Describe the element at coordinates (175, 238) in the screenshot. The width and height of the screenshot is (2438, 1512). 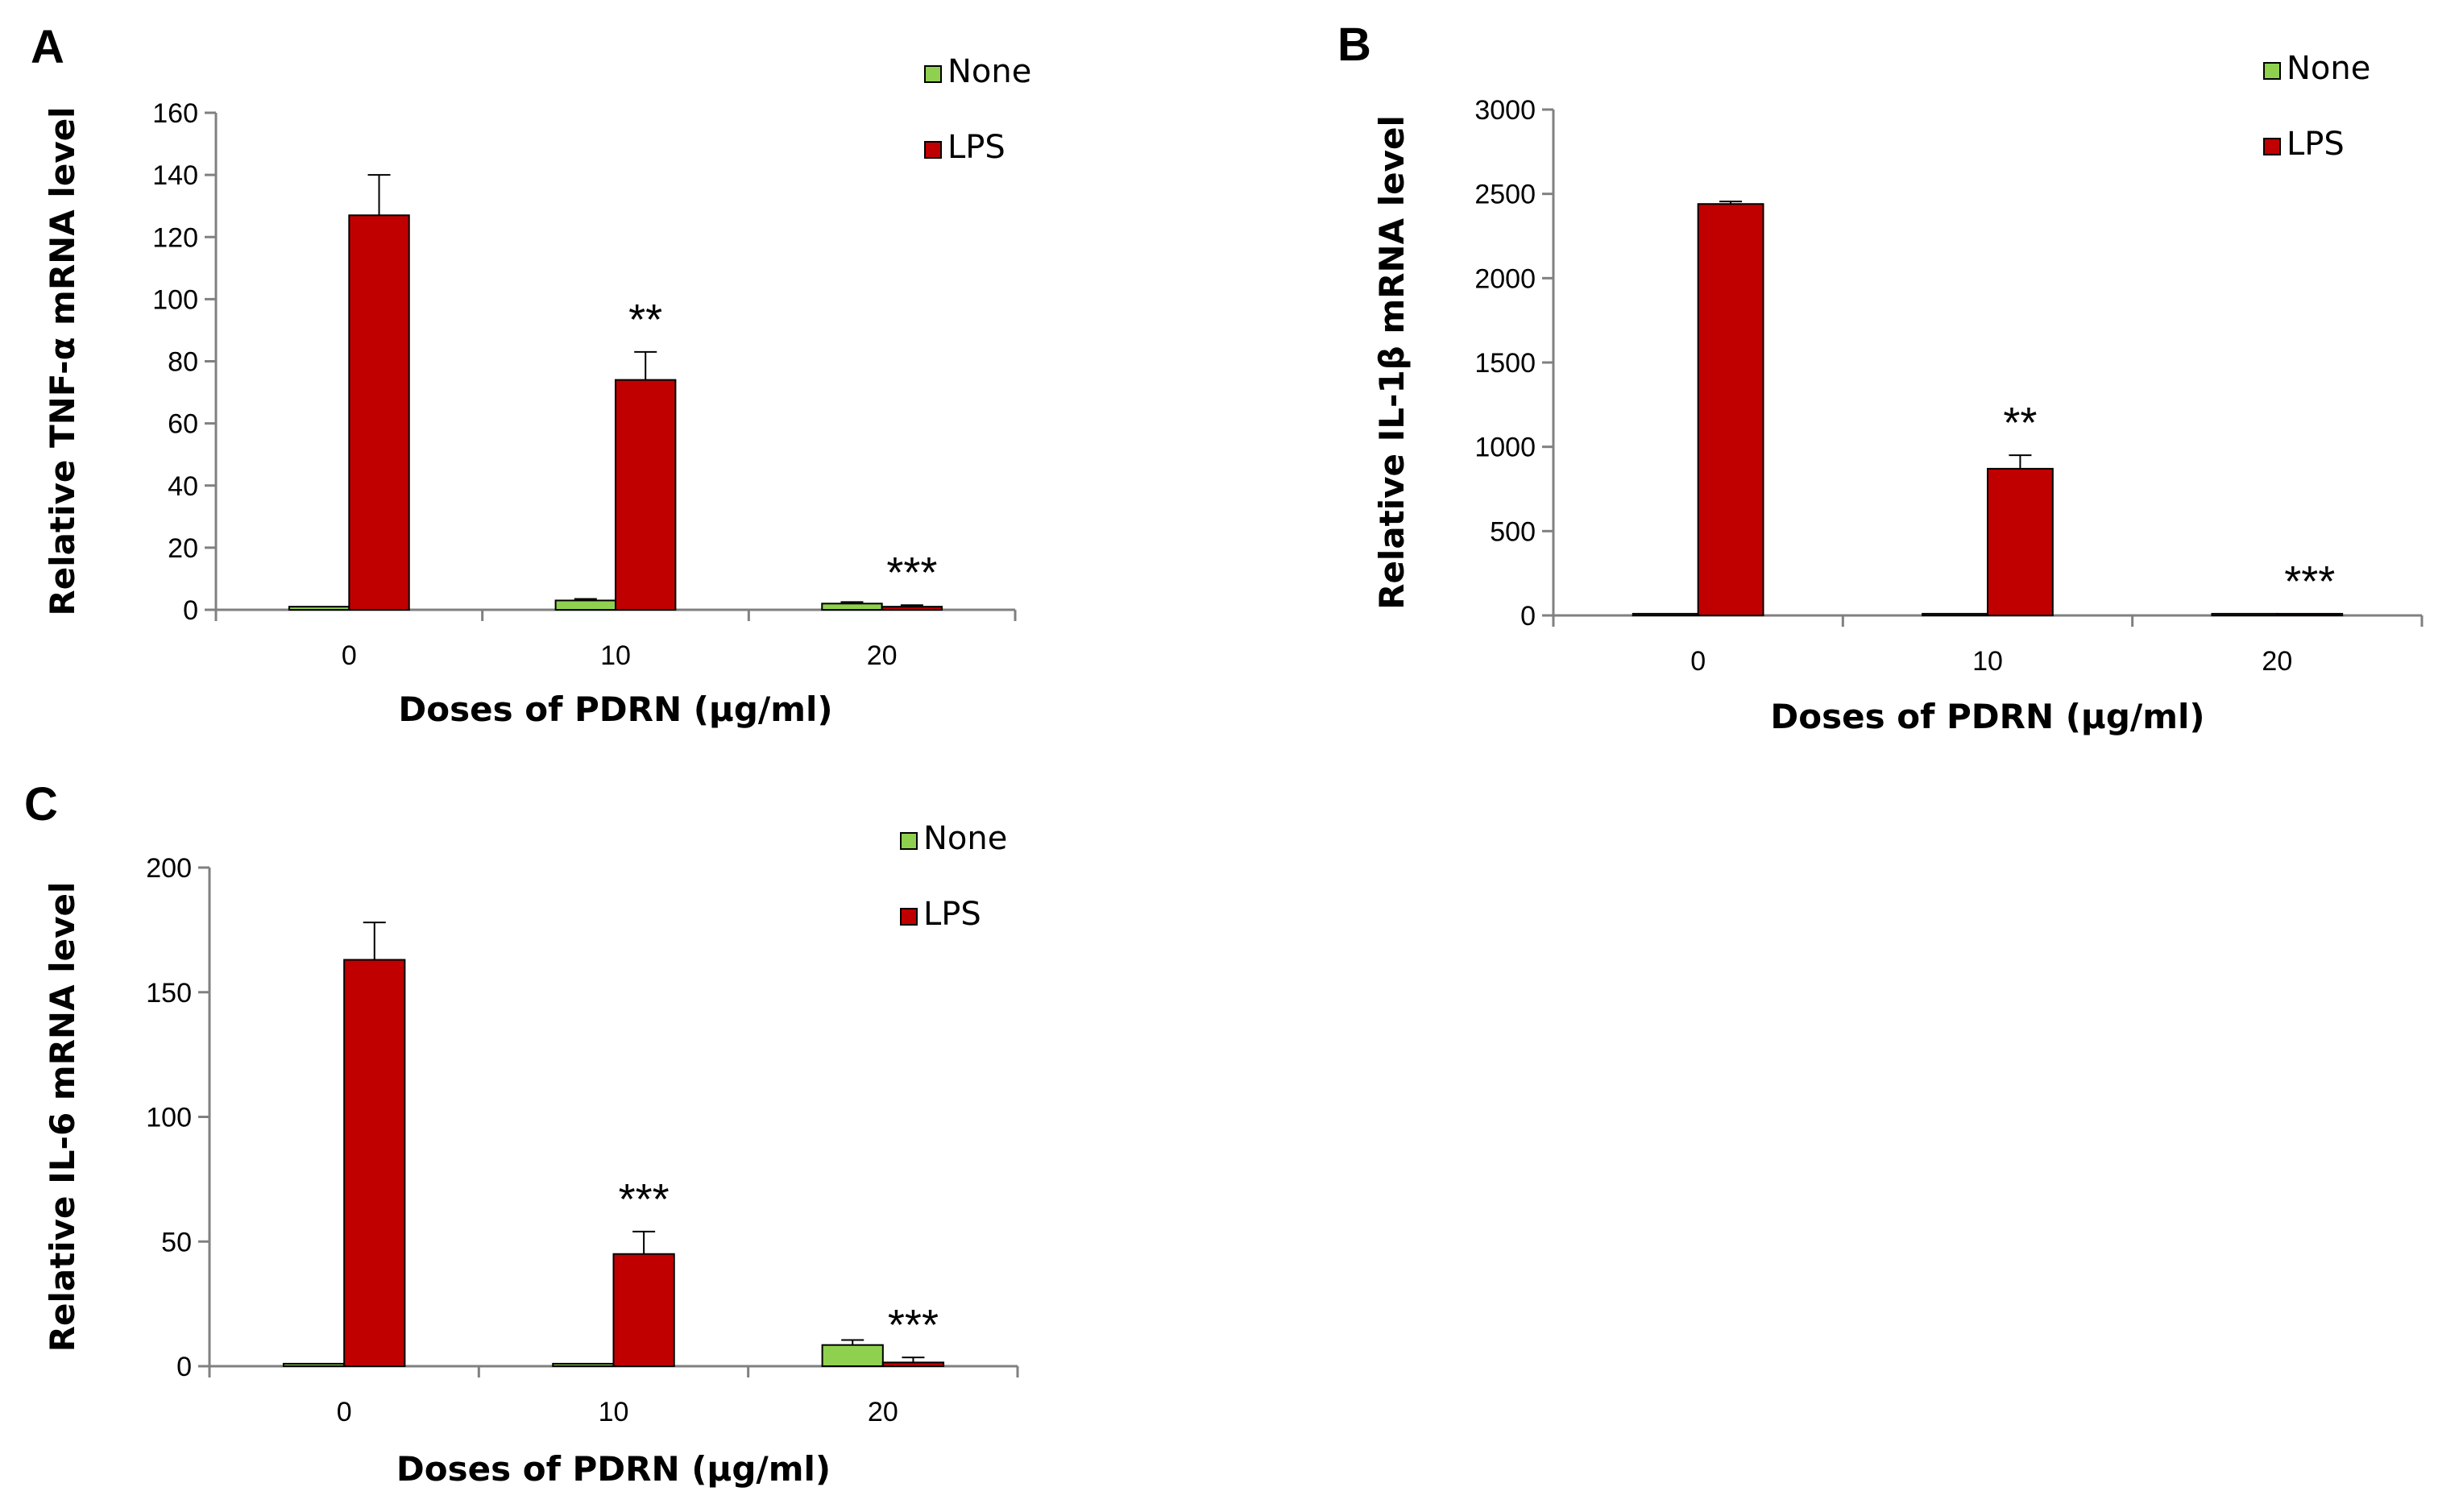
I see `y-tick-label: 120` at that location.